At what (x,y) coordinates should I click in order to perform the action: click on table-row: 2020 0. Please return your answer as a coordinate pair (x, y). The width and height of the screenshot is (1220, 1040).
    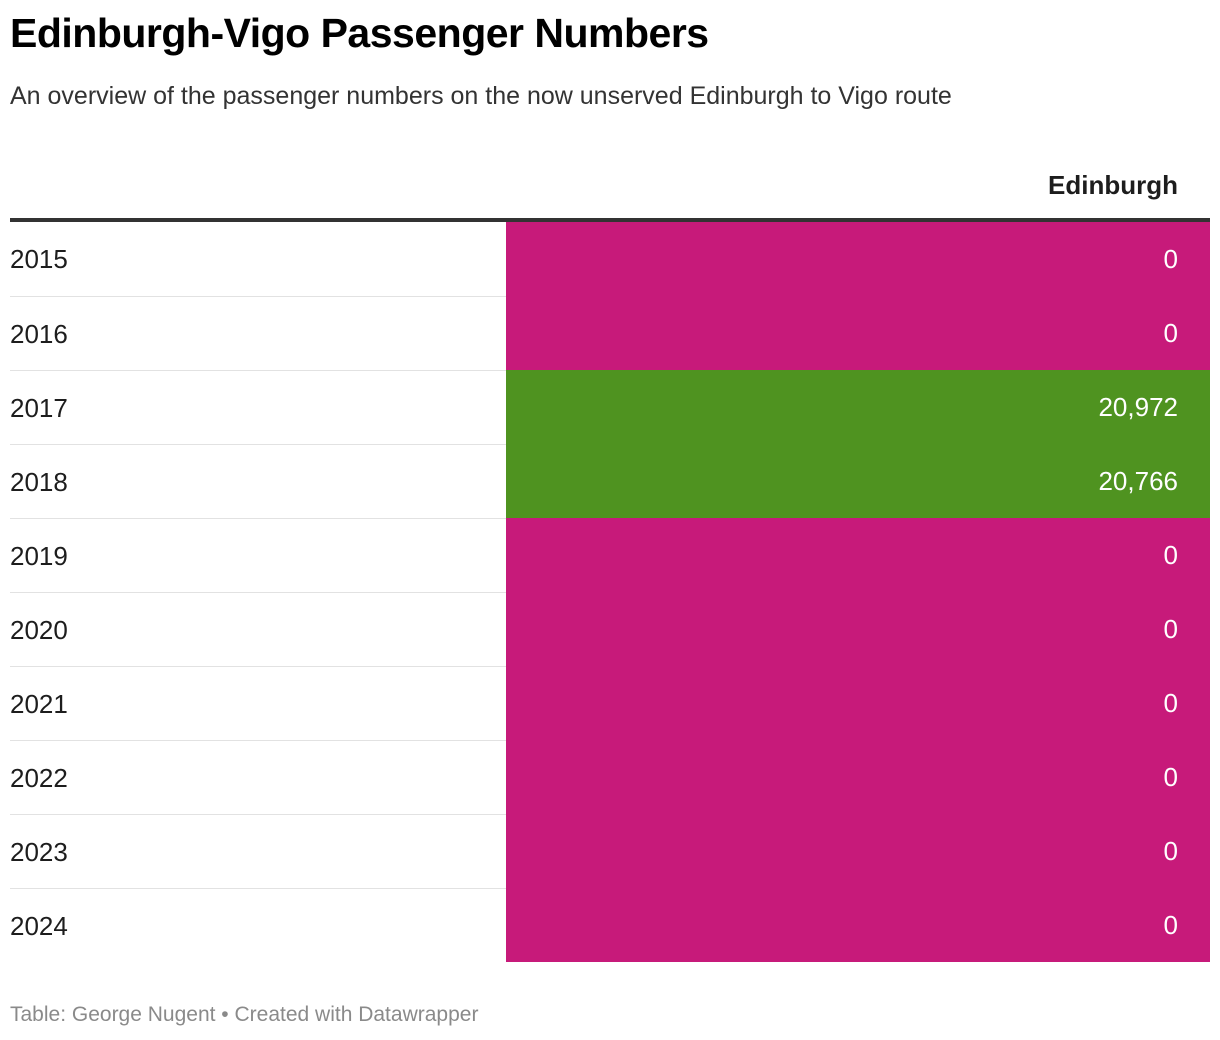
    Looking at the image, I should click on (610, 629).